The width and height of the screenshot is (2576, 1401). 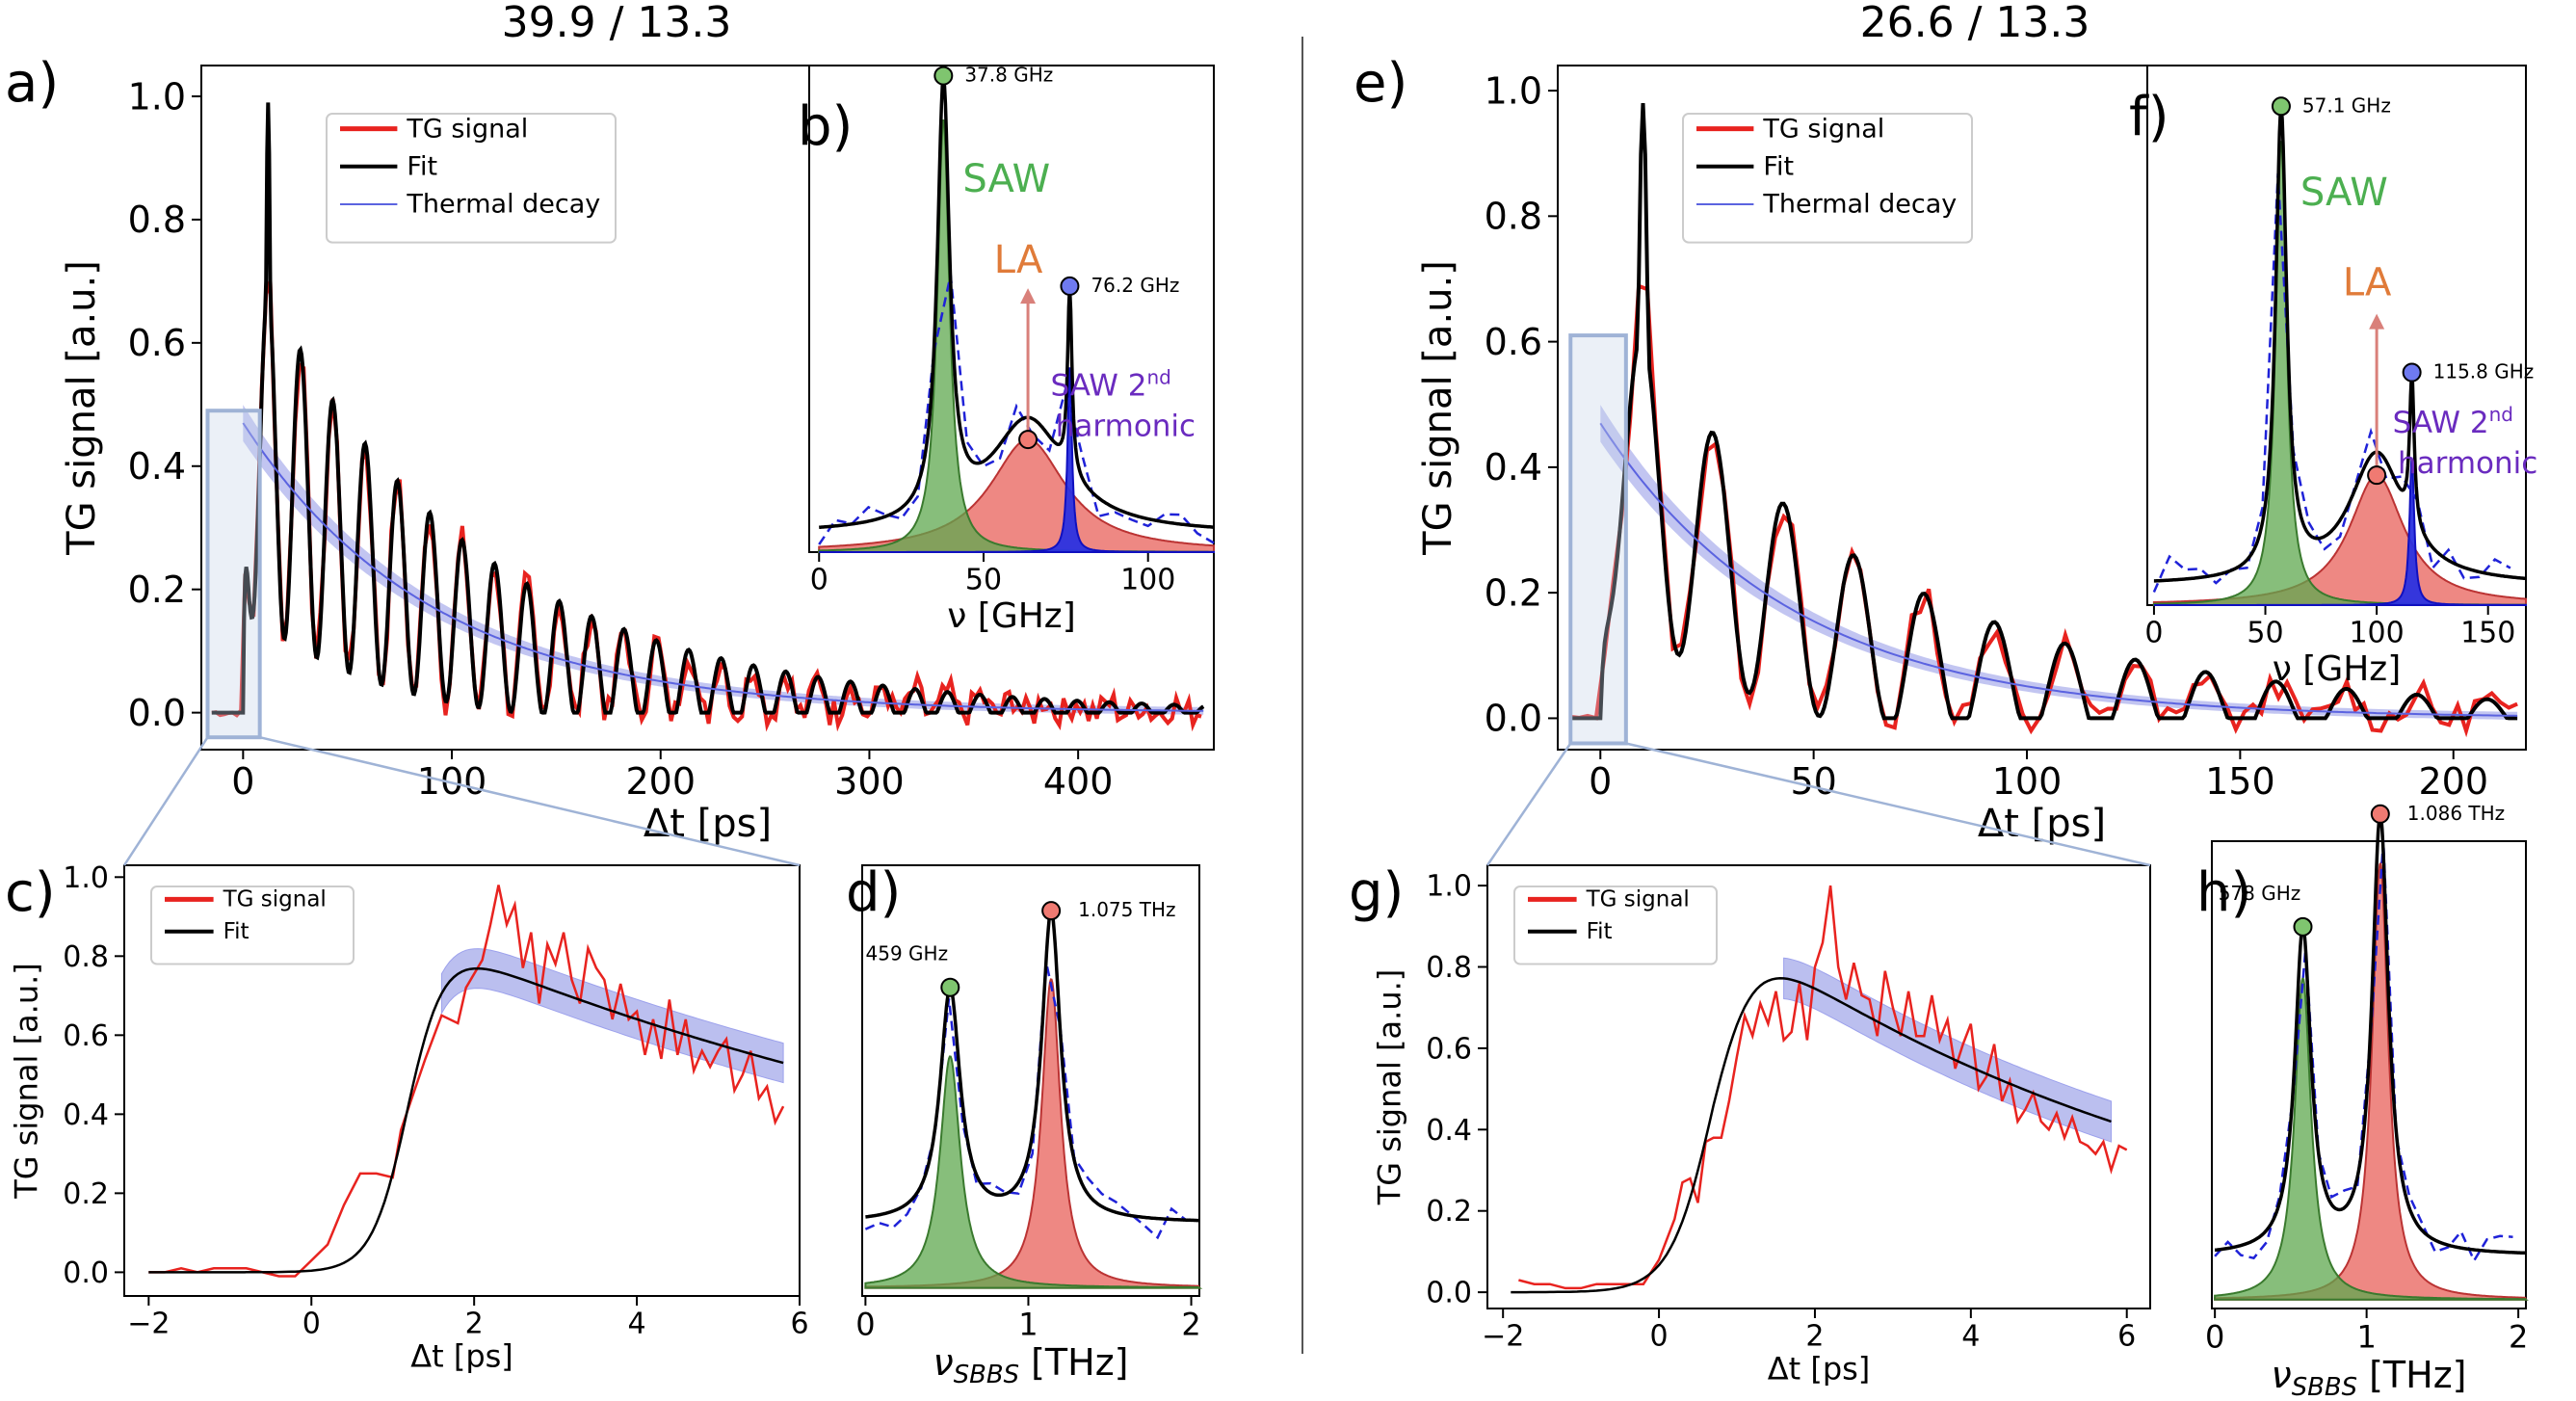 I want to click on ytick-label: 0.6, so click(x=1514, y=342).